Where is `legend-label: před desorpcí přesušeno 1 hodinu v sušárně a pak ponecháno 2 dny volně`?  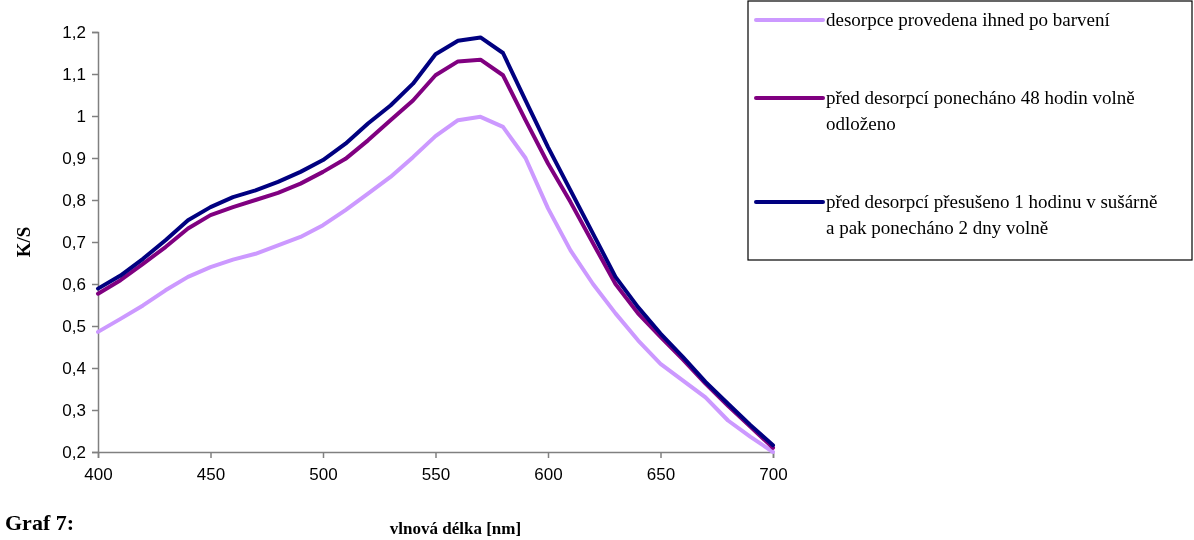
legend-label: před desorpcí přesušeno 1 hodinu v sušárně a pak ponecháno 2 dny volně is located at coordinates (992, 214).